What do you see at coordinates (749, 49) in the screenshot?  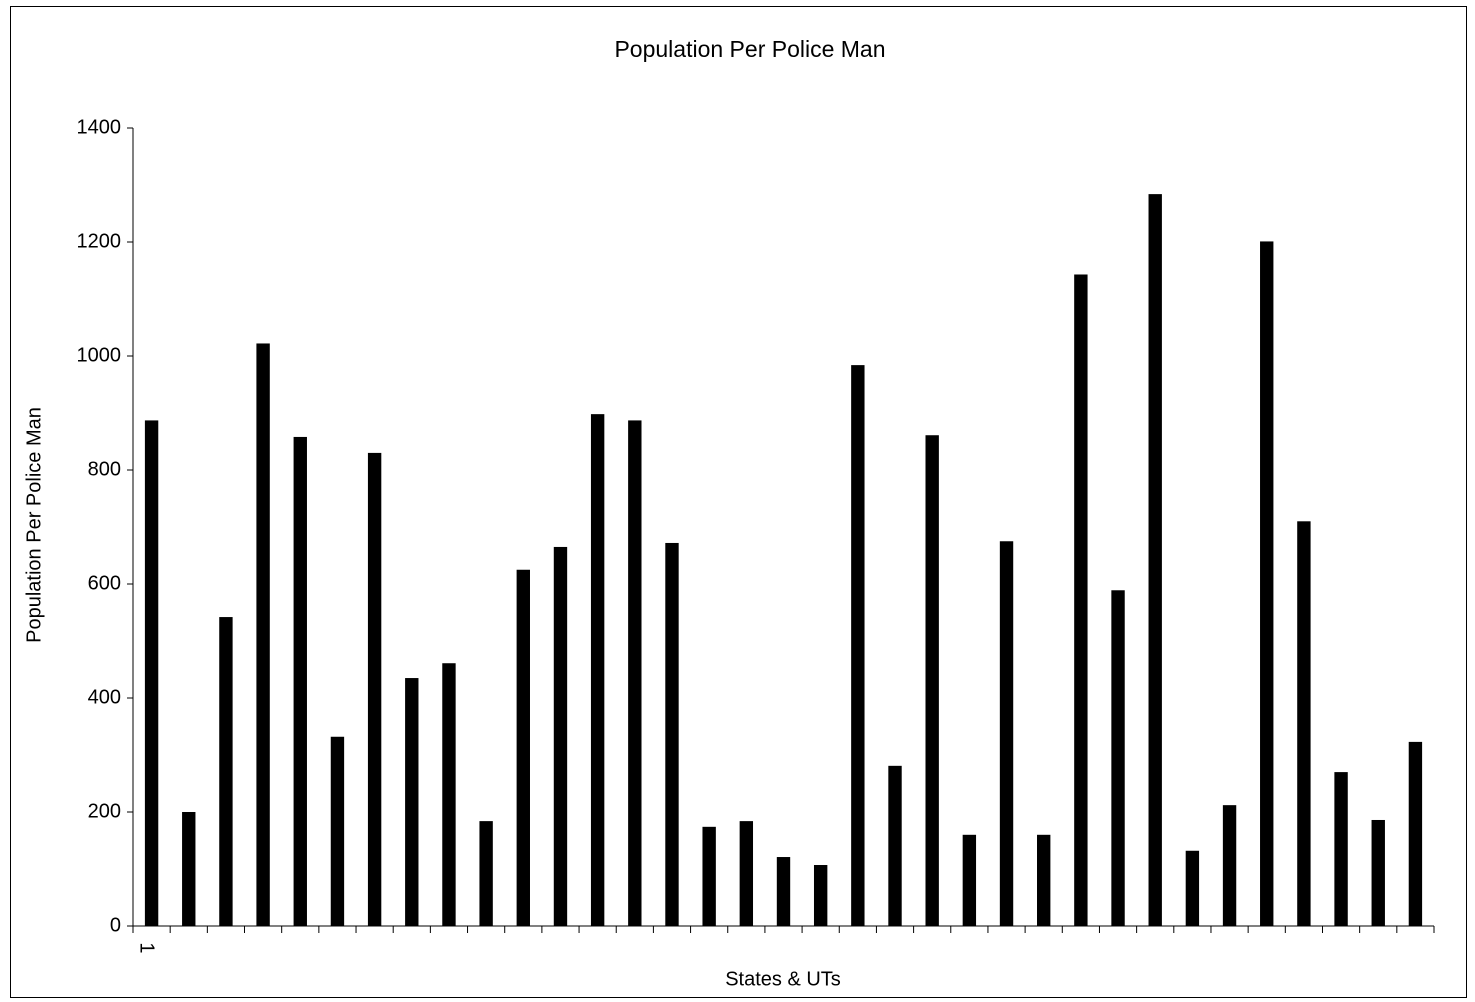 I see `chart-title: Population Per Police Man` at bounding box center [749, 49].